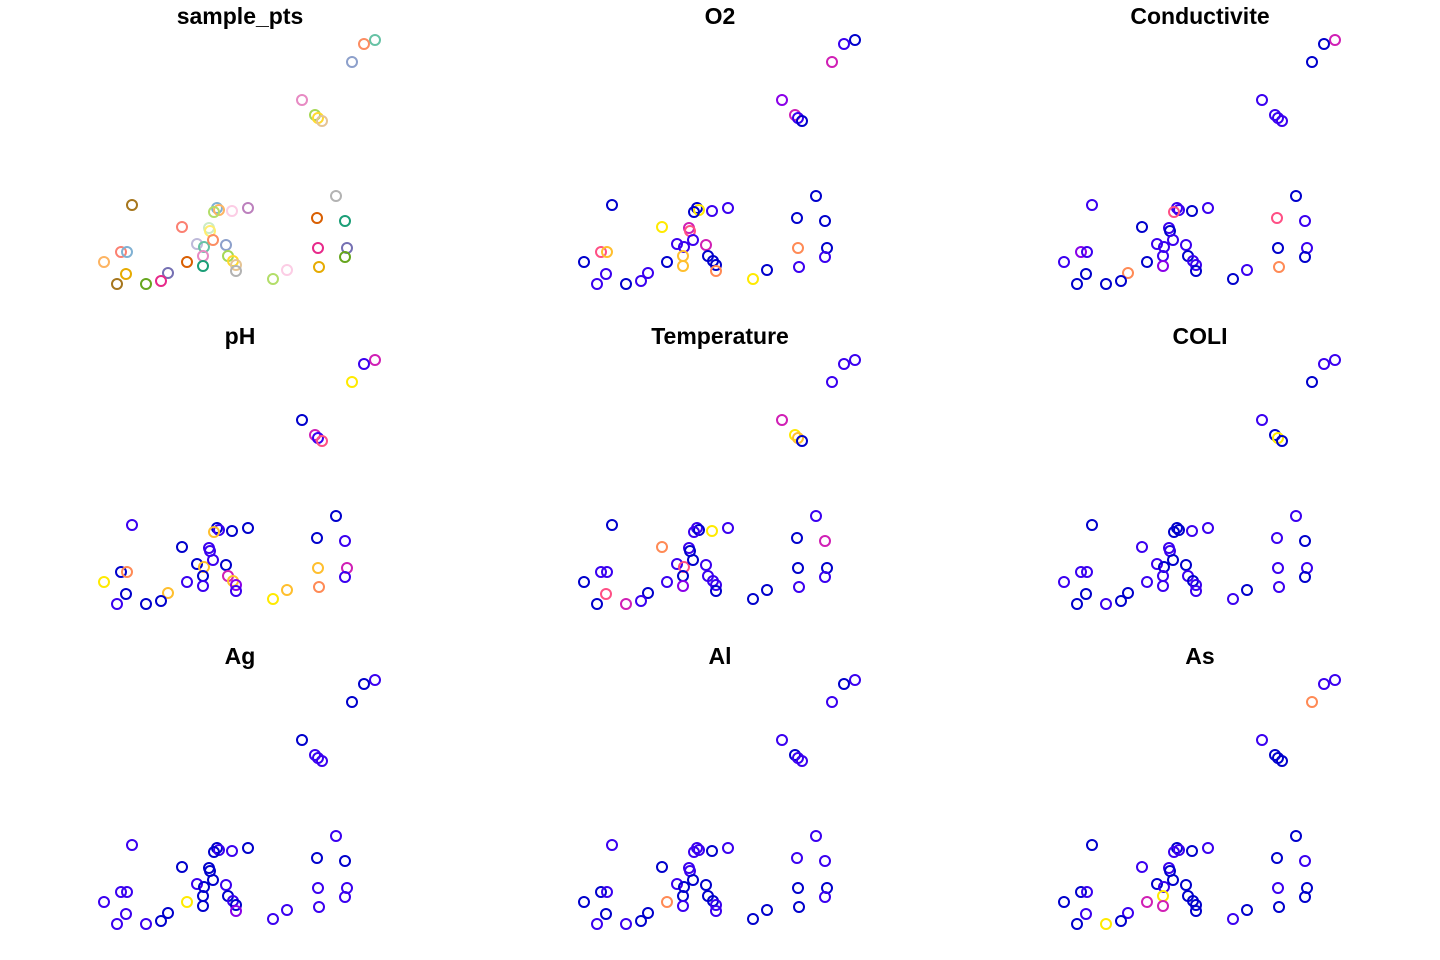 The image size is (1440, 960). I want to click on panel-title: As, so click(1200, 656).